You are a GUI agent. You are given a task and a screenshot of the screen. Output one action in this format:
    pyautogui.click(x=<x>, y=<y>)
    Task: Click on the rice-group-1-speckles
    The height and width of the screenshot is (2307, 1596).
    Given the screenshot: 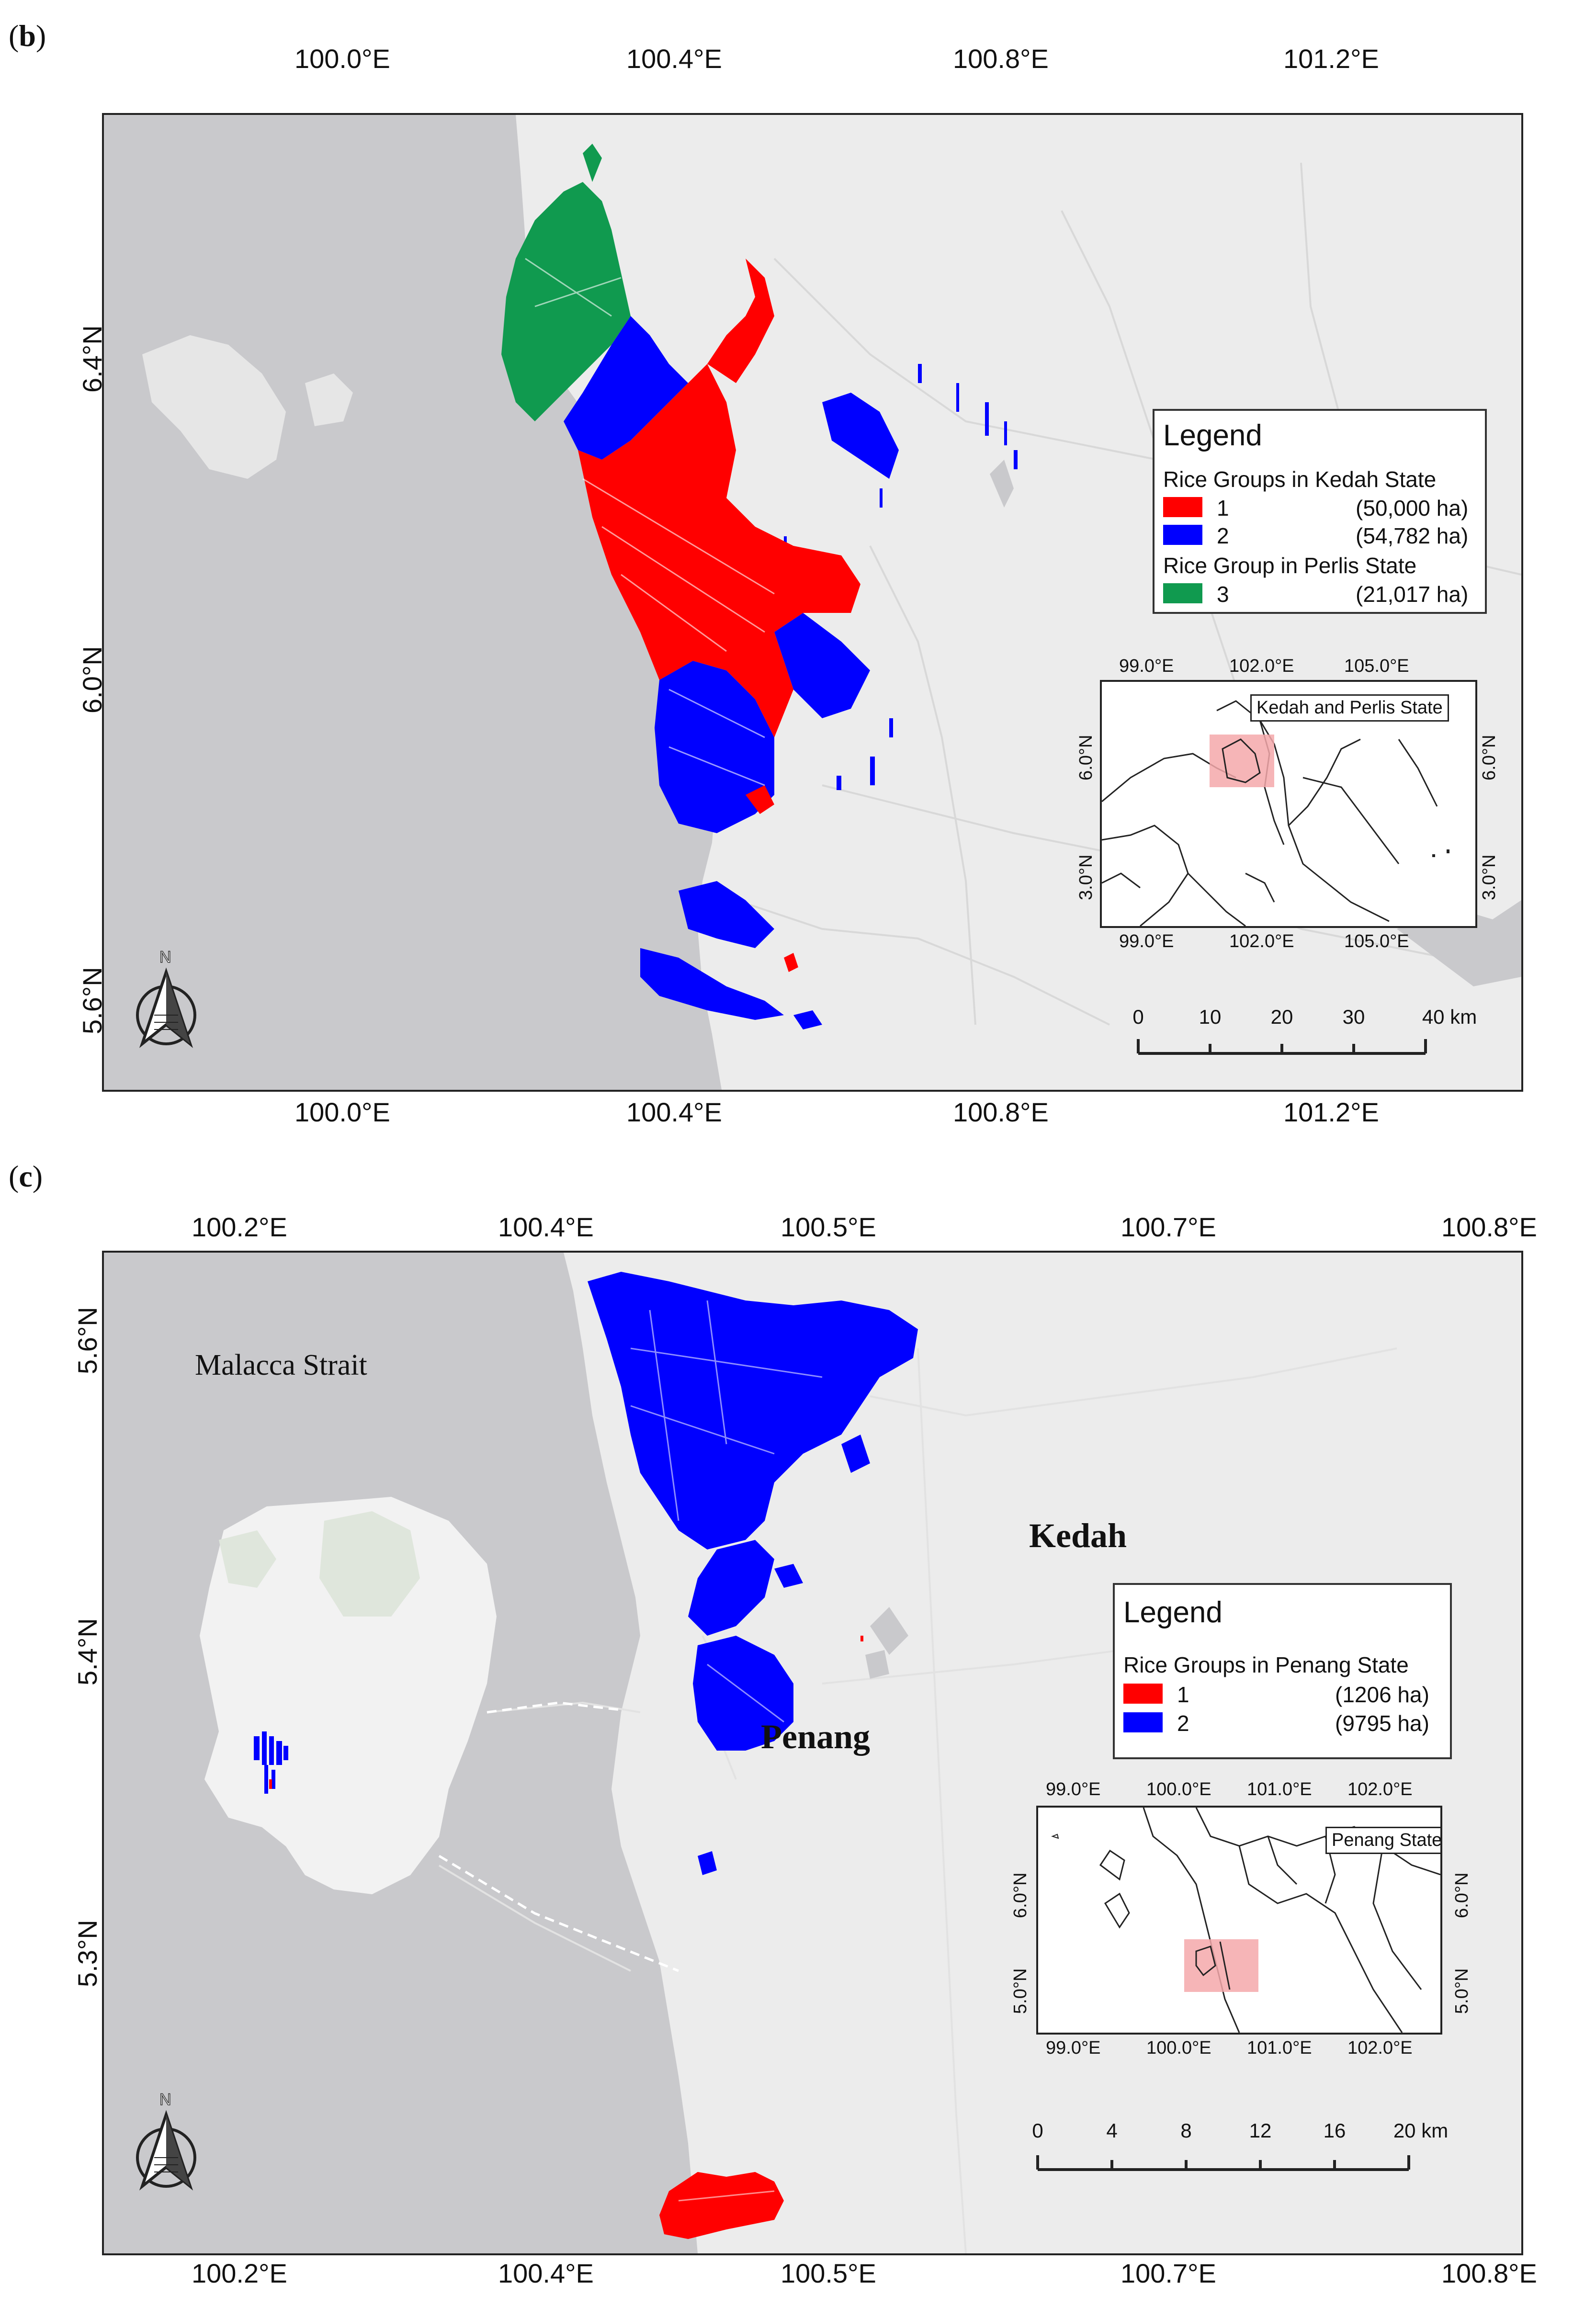 What is the action you would take?
    pyautogui.click(x=566, y=1712)
    